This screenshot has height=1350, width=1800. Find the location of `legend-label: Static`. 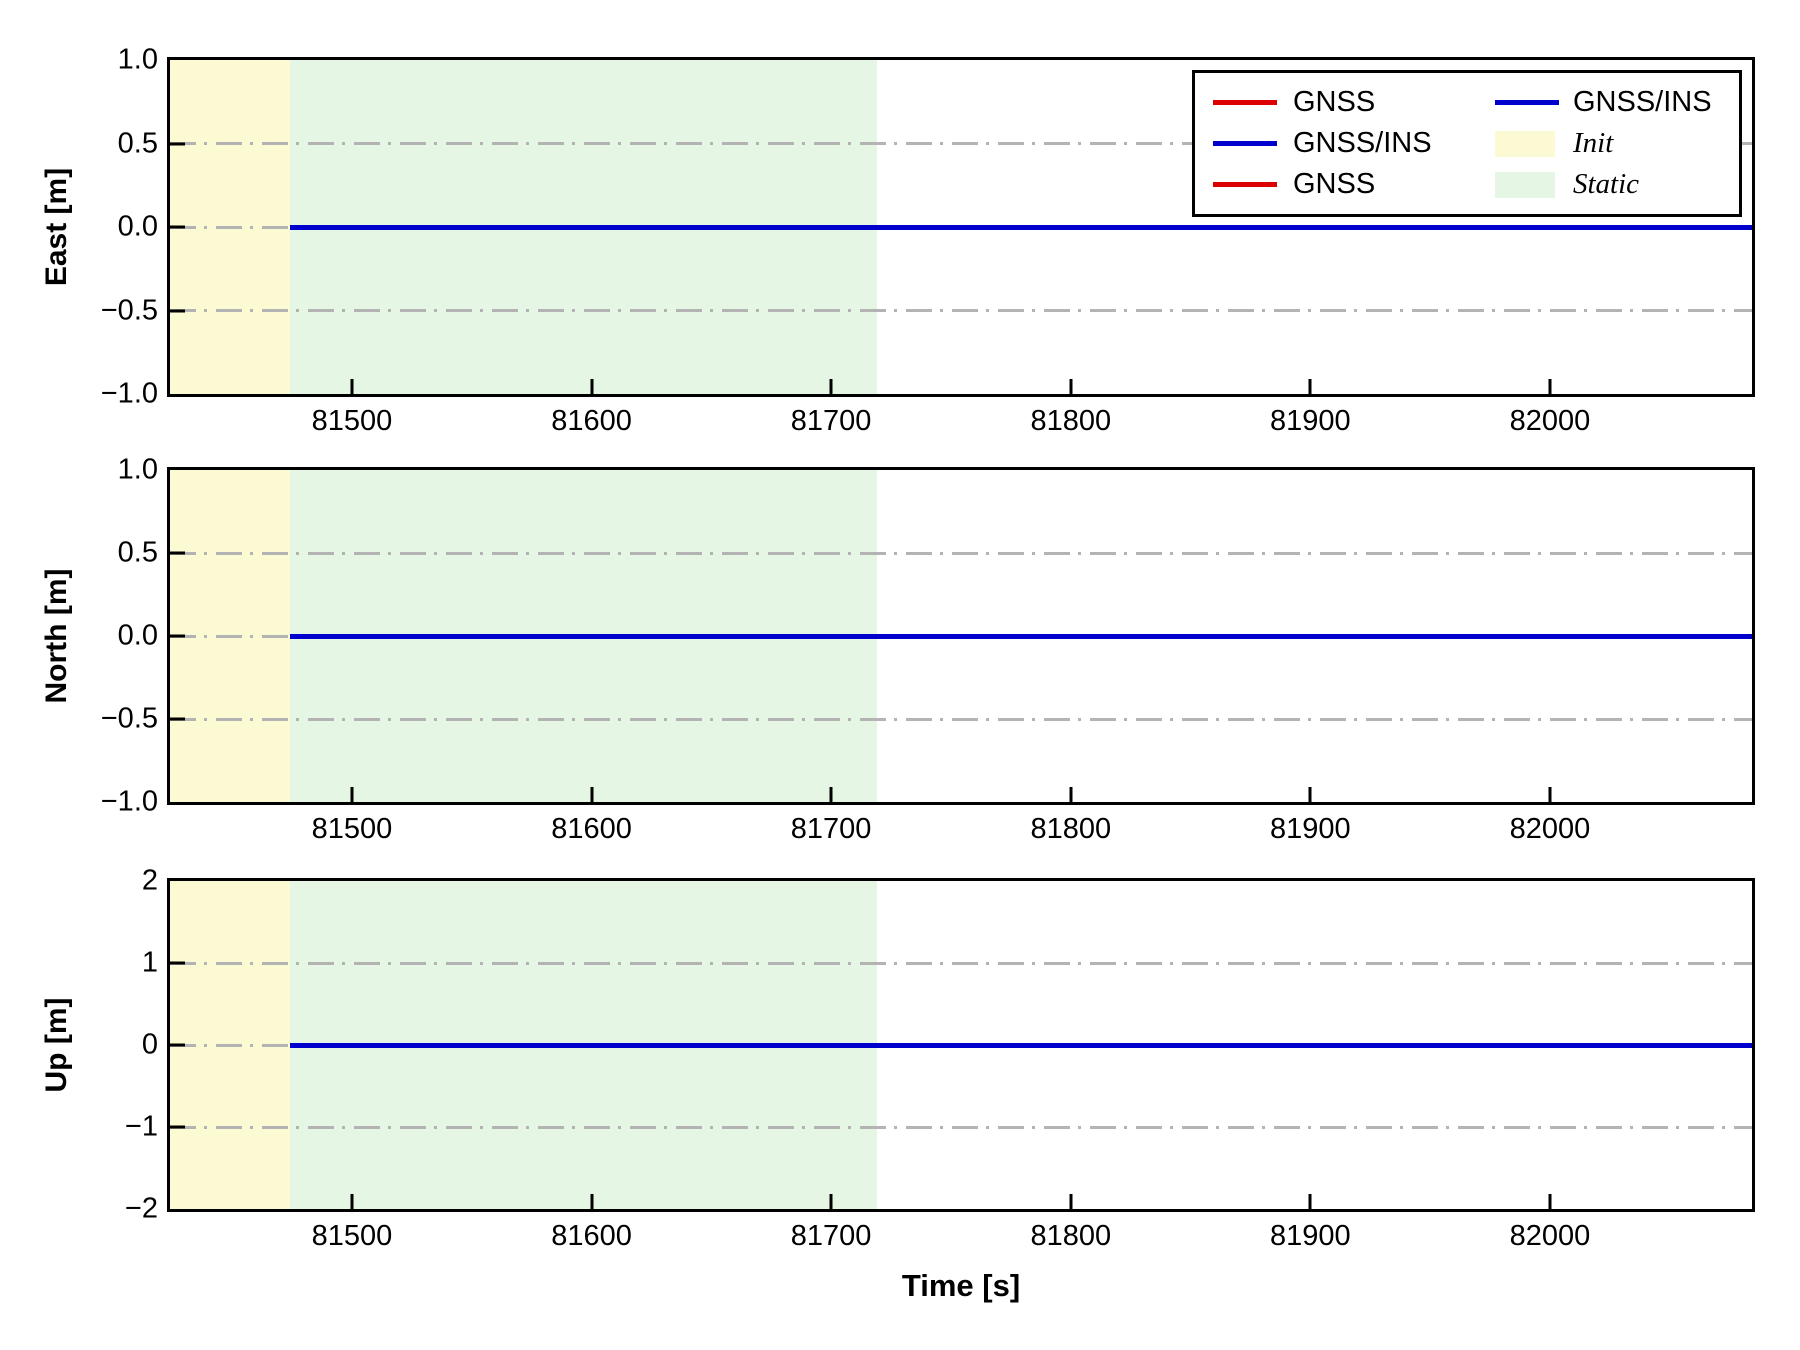

legend-label: Static is located at coordinates (1606, 184).